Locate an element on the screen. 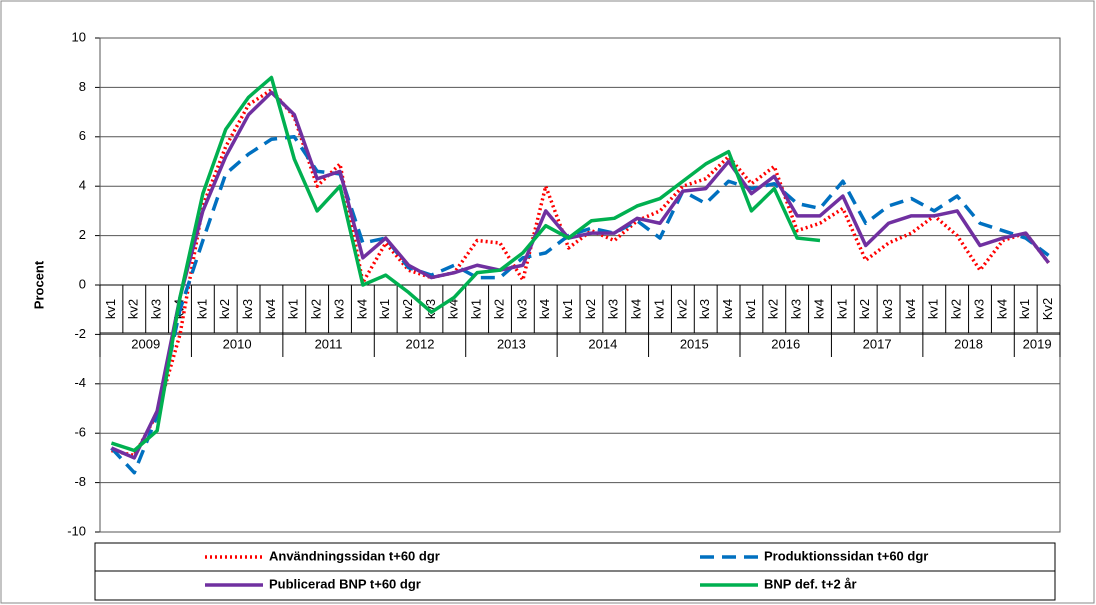 This screenshot has width=1096, height=605. y-tick-label: -10 is located at coordinates (76, 530).